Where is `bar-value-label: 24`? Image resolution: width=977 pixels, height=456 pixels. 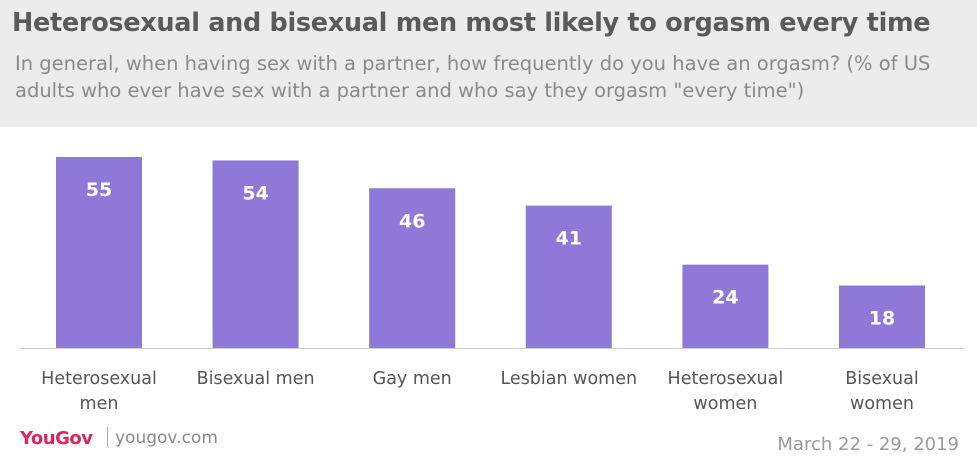
bar-value-label: 24 is located at coordinates (725, 298).